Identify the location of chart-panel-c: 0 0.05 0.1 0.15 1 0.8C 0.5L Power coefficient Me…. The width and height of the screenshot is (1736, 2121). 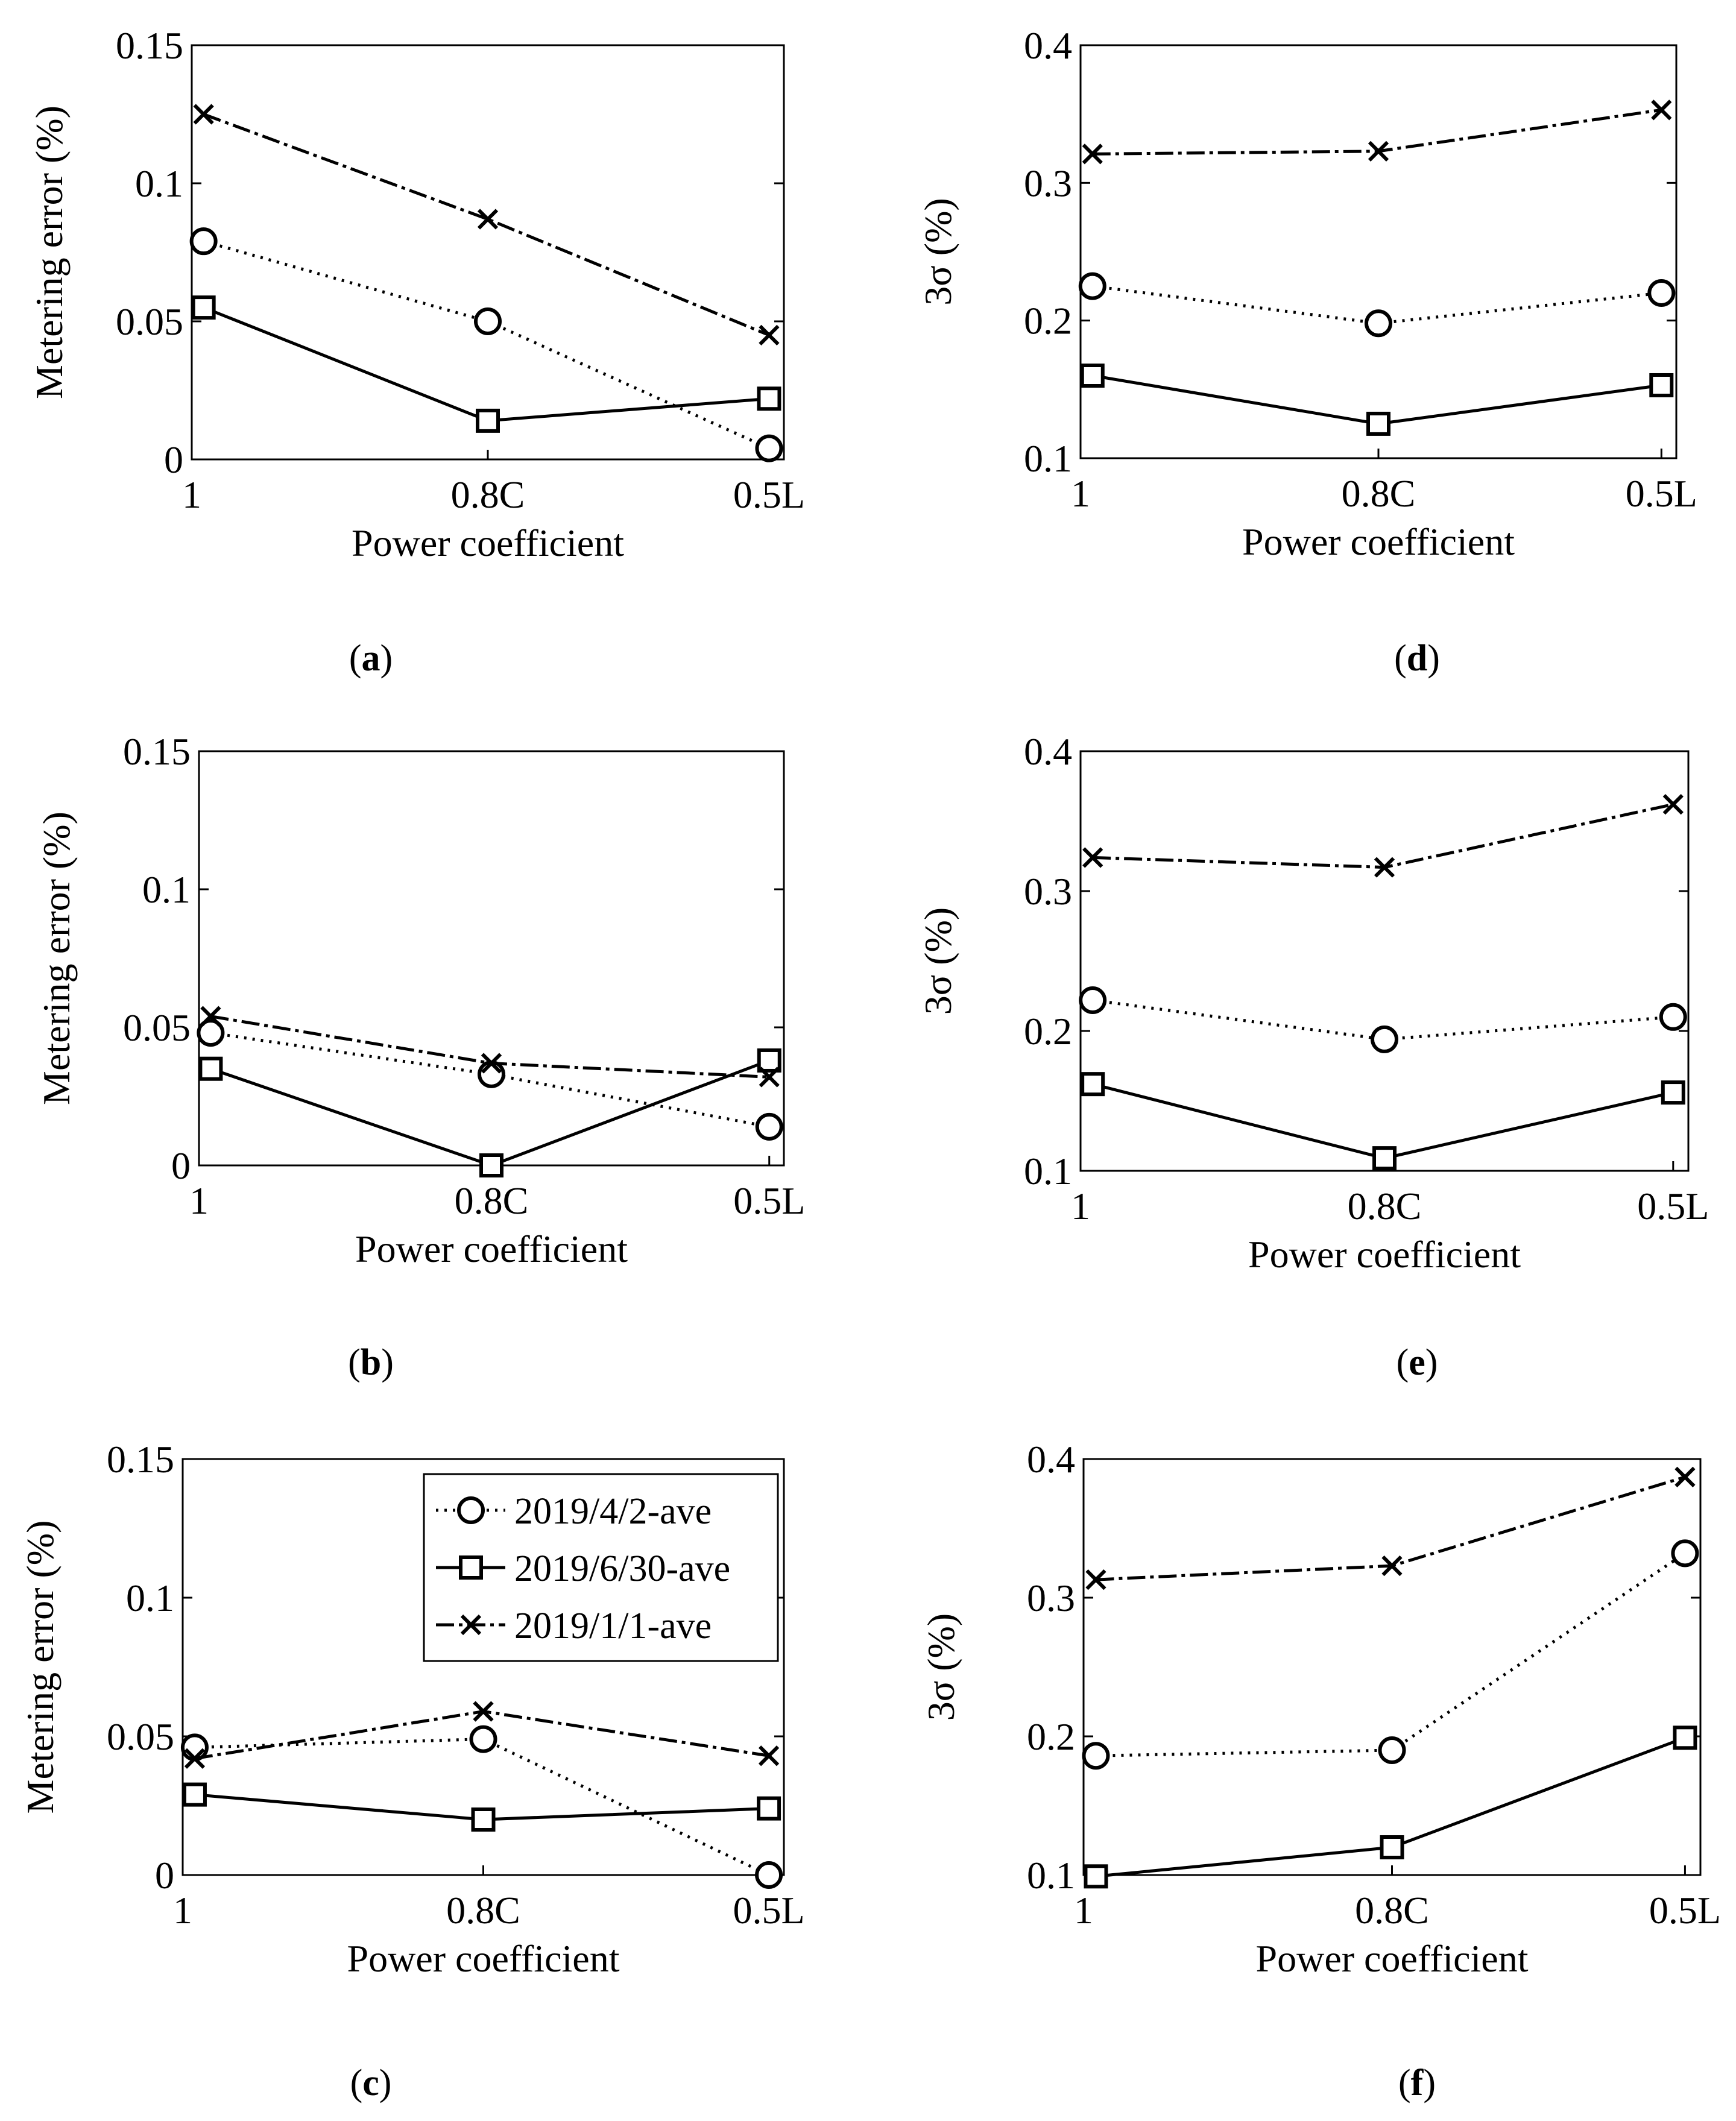
(412, 1771).